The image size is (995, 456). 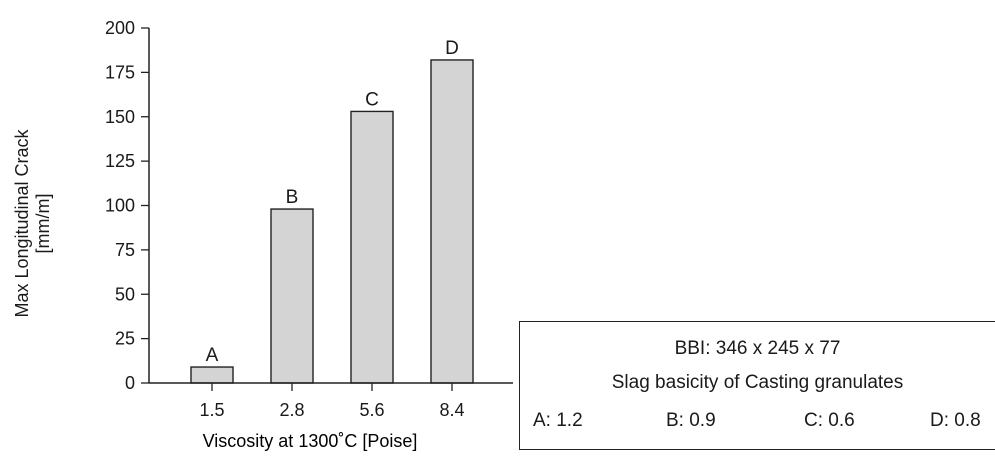 I want to click on x-tick-label: 2.8, so click(x=291, y=410).